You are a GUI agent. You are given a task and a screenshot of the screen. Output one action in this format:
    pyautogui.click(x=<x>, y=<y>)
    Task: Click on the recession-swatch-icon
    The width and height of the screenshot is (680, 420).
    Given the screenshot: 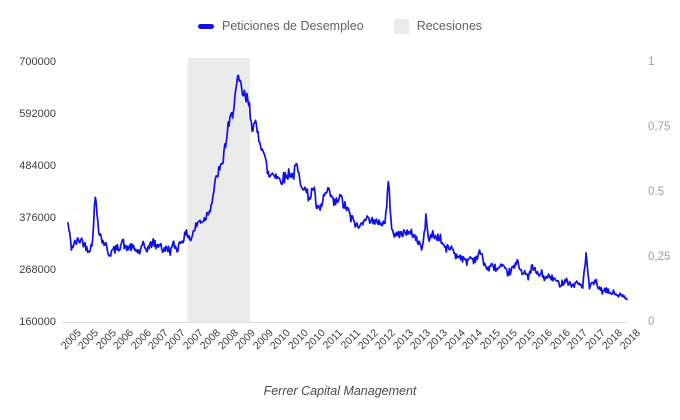 What is the action you would take?
    pyautogui.click(x=401, y=26)
    